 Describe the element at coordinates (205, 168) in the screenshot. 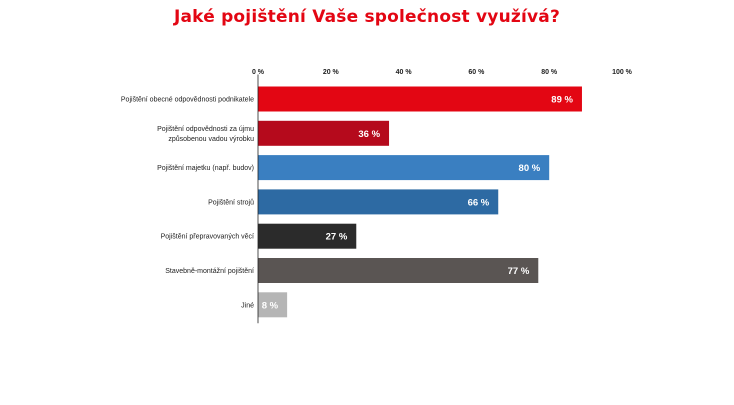

I see `category-label: Pojištění majetku (např. budov)` at that location.